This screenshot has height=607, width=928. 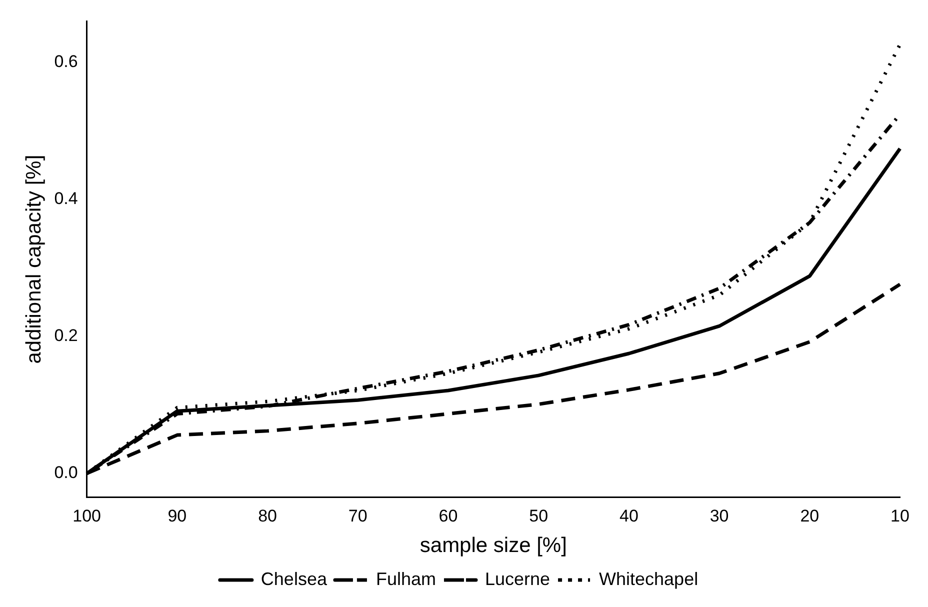 What do you see at coordinates (628, 516) in the screenshot?
I see `x-tick-label: 40` at bounding box center [628, 516].